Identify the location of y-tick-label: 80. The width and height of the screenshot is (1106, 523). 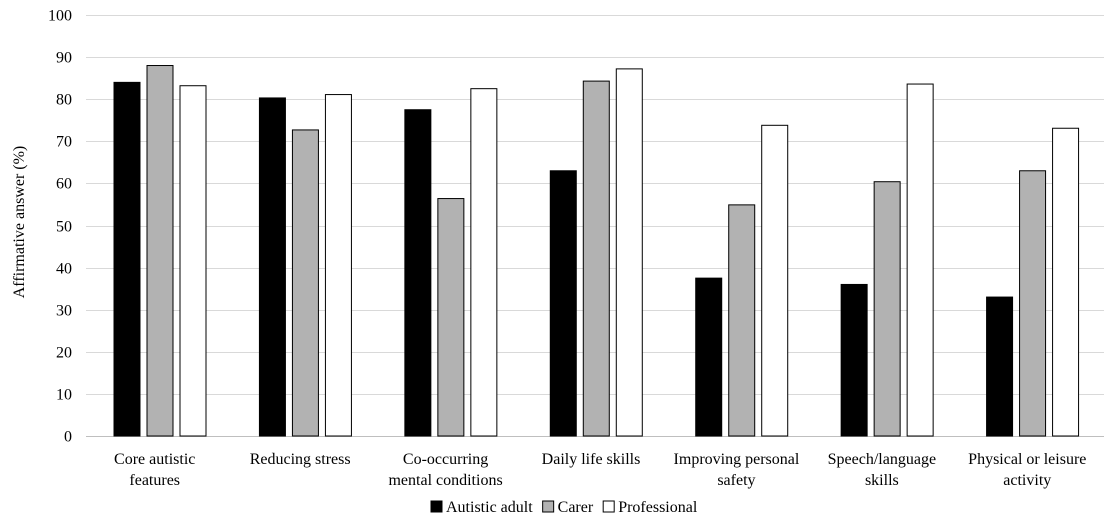
(64, 100).